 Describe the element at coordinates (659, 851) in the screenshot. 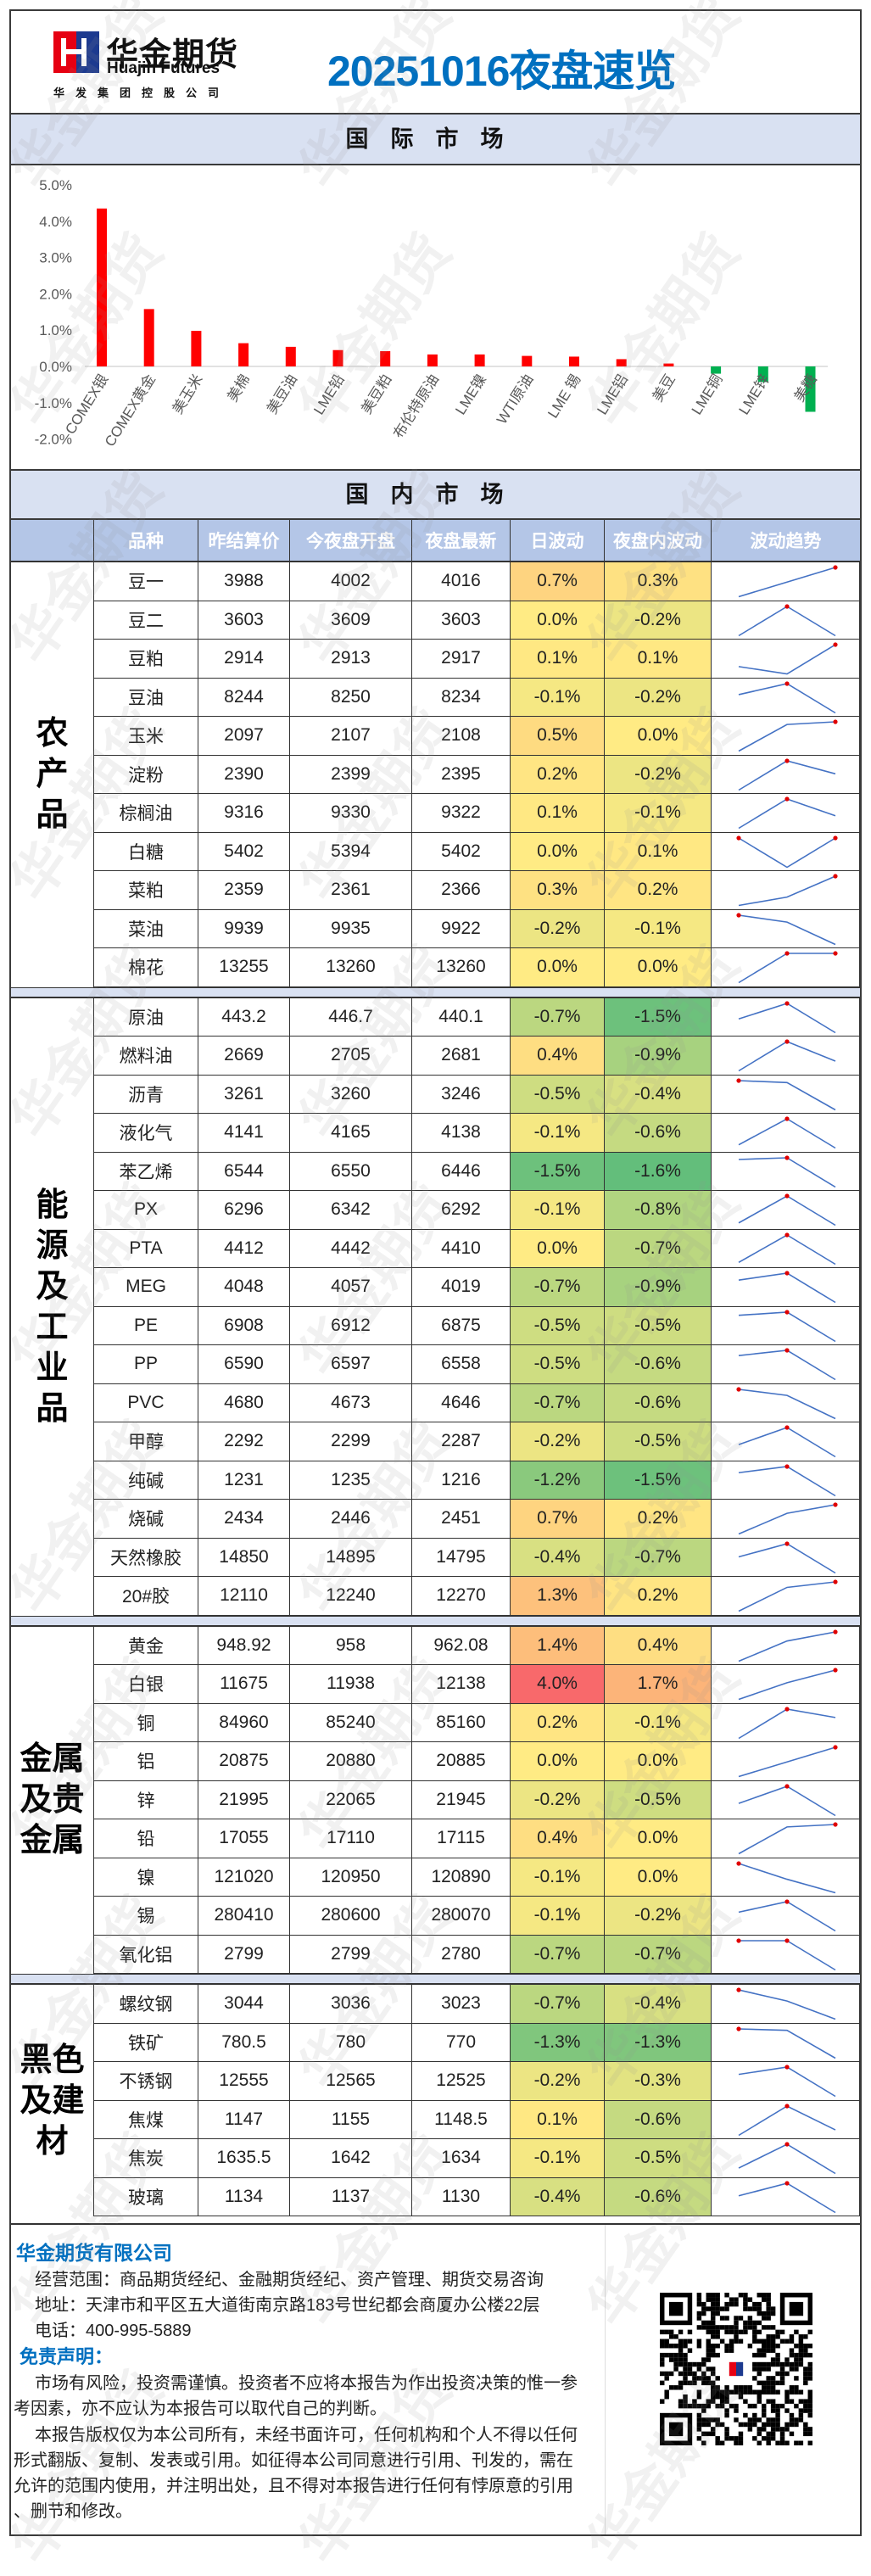

I see `night-change: 0.1%` at that location.